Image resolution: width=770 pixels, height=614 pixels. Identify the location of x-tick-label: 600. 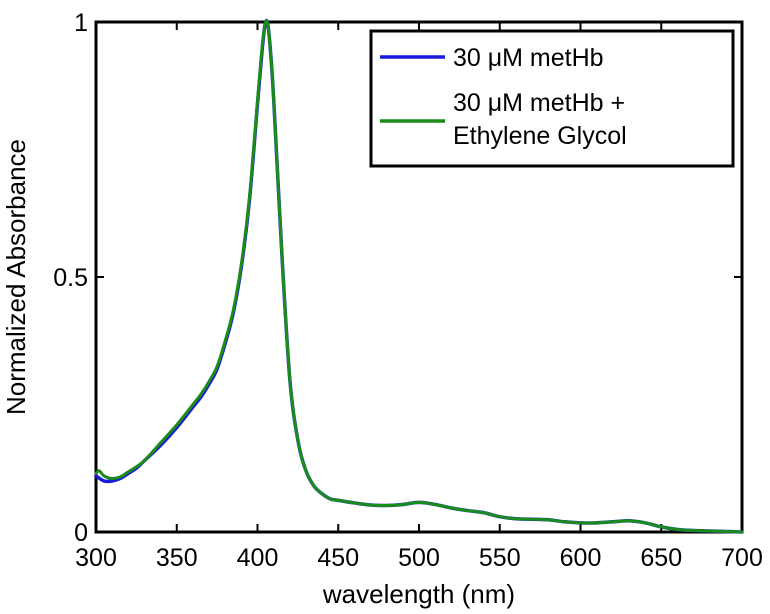
(581, 558).